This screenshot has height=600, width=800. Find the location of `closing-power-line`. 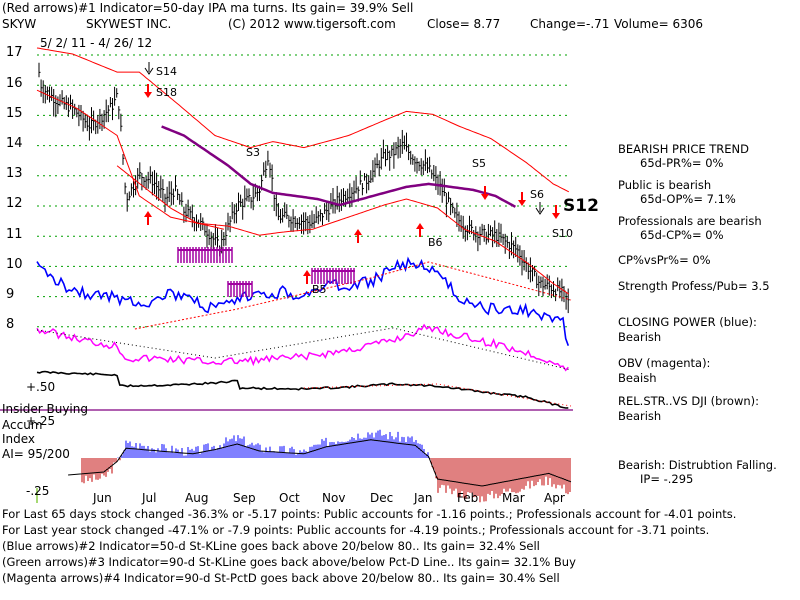

closing-power-line is located at coordinates (303, 301).